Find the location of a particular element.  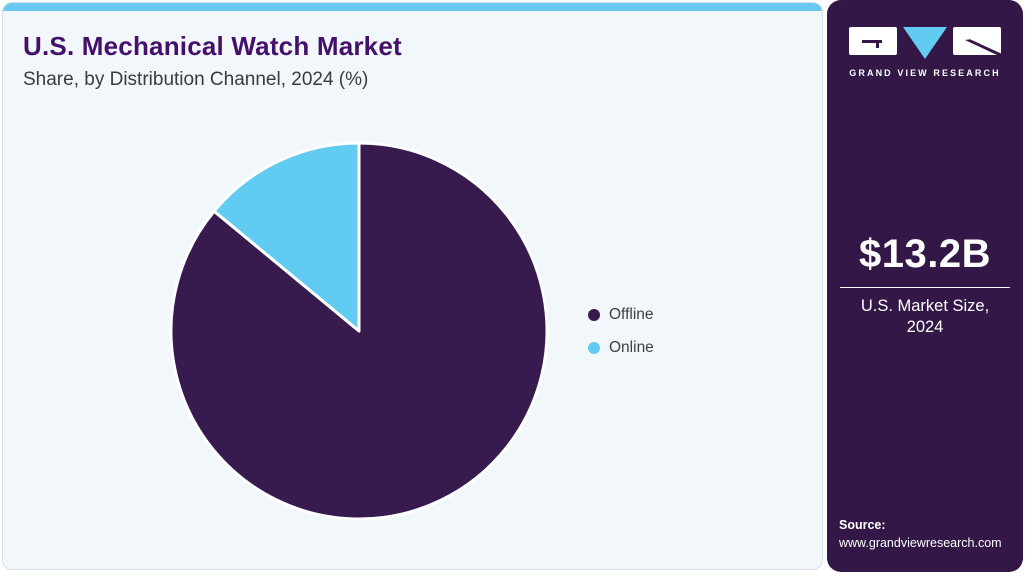

brand-logo: GRAND VIEW RESEARCH is located at coordinates (925, 52).